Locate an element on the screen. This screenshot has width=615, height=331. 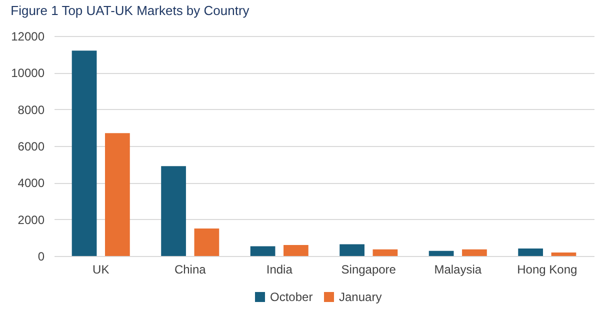
y-tick-label: 8000 is located at coordinates (31, 109).